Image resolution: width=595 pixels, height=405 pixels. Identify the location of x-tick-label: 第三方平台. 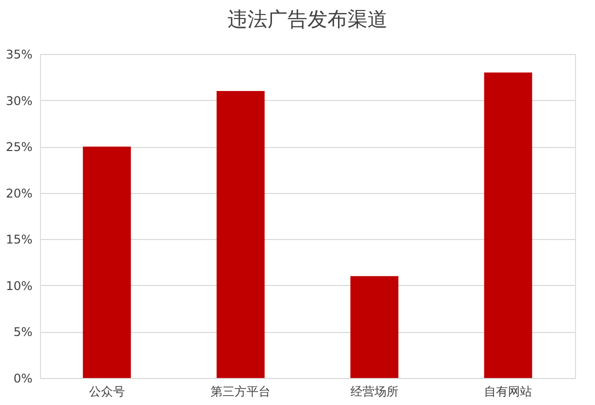
(240, 391).